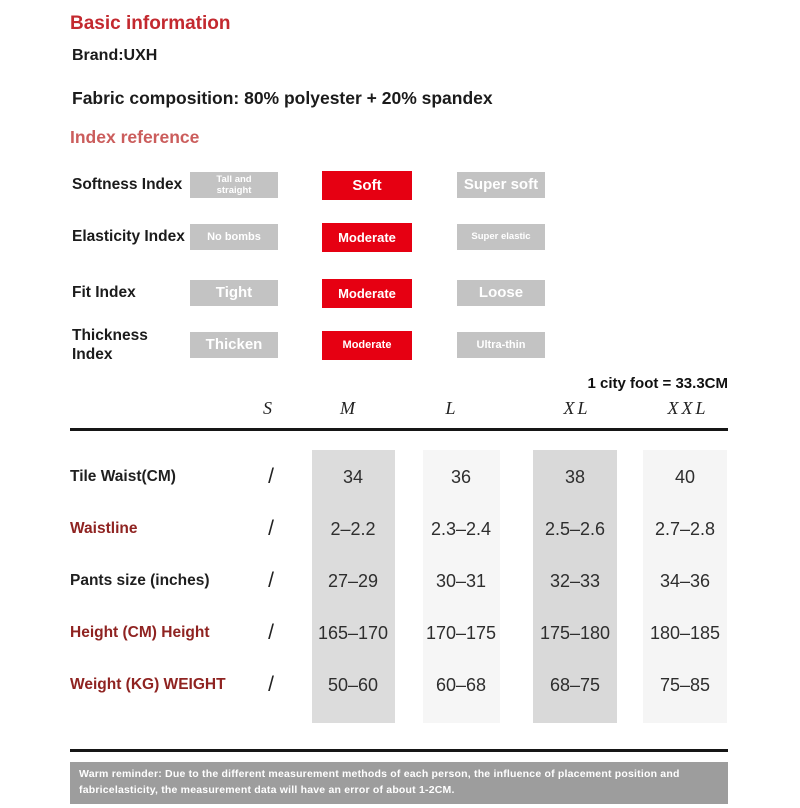 The width and height of the screenshot is (800, 808). I want to click on index-option-chip: Super soft, so click(501, 185).